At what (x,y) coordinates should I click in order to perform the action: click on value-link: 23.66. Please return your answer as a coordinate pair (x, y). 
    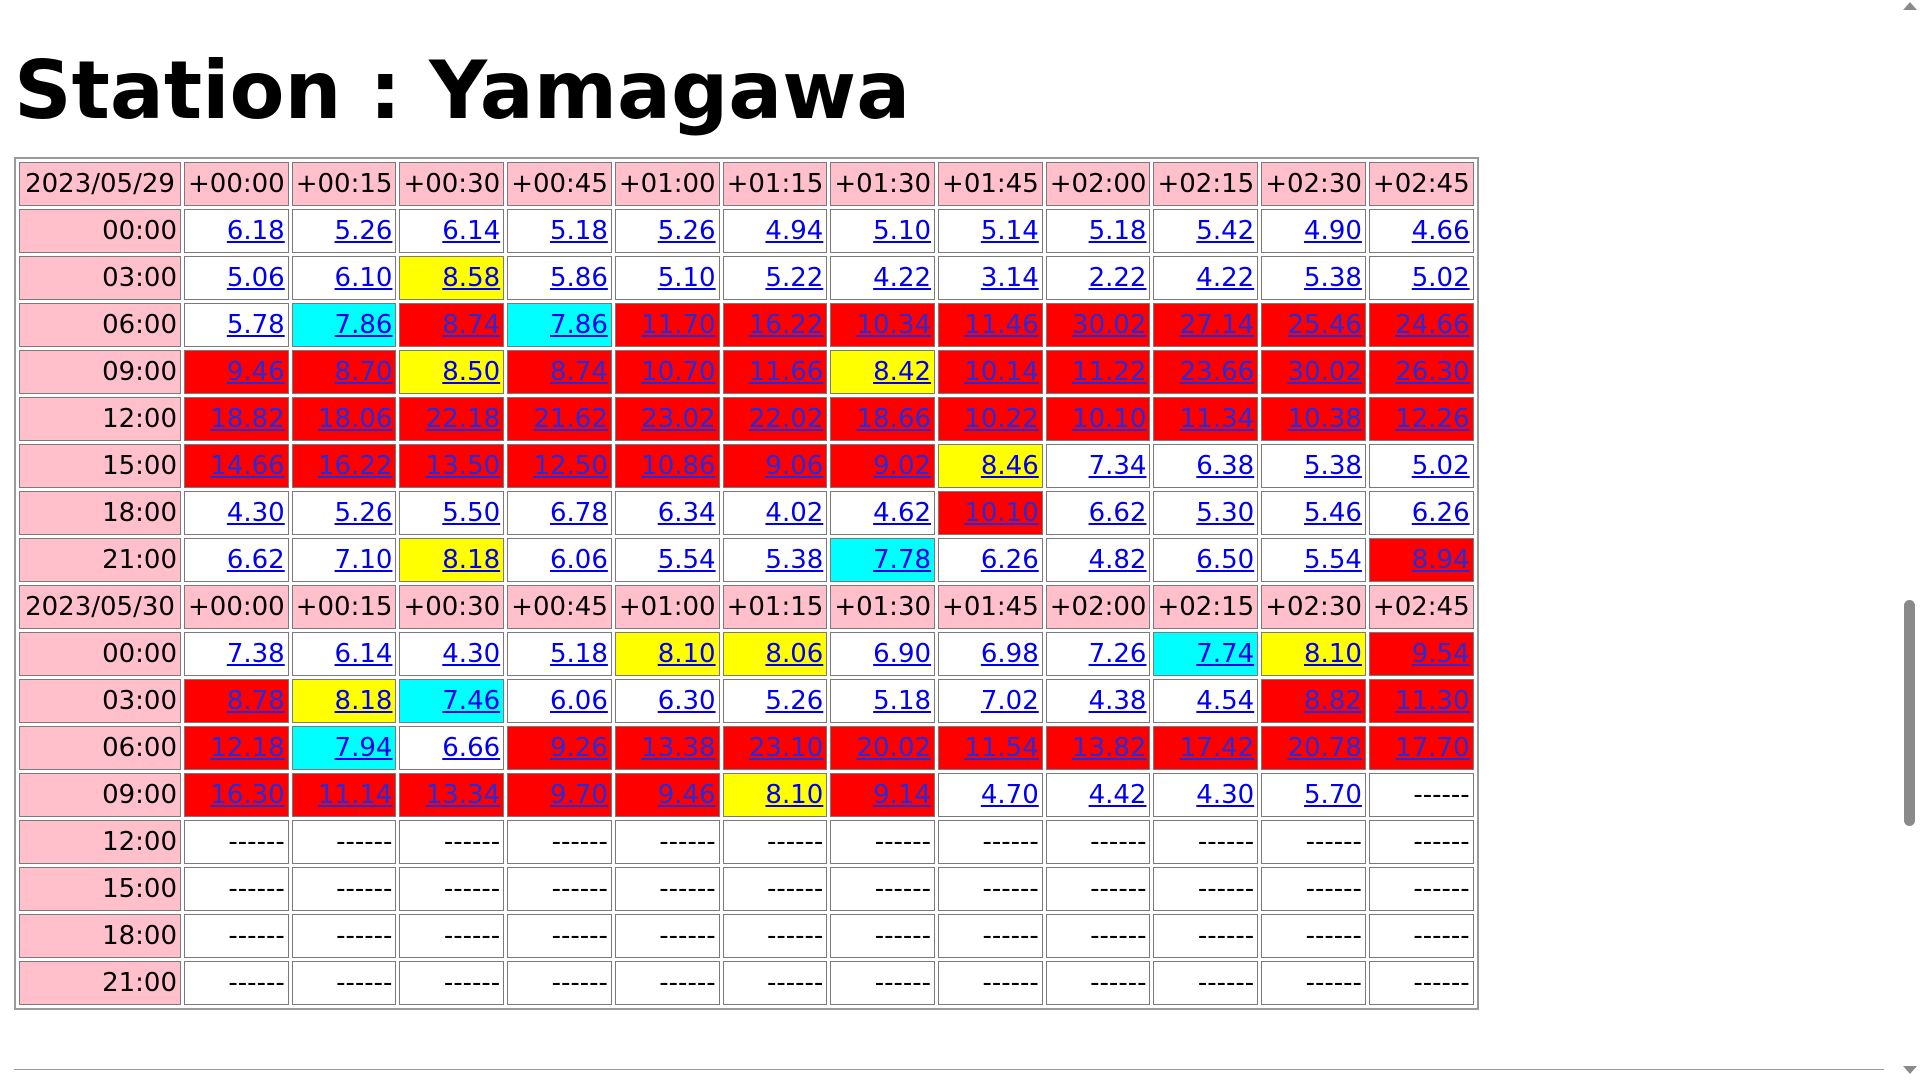
    Looking at the image, I should click on (1217, 372).